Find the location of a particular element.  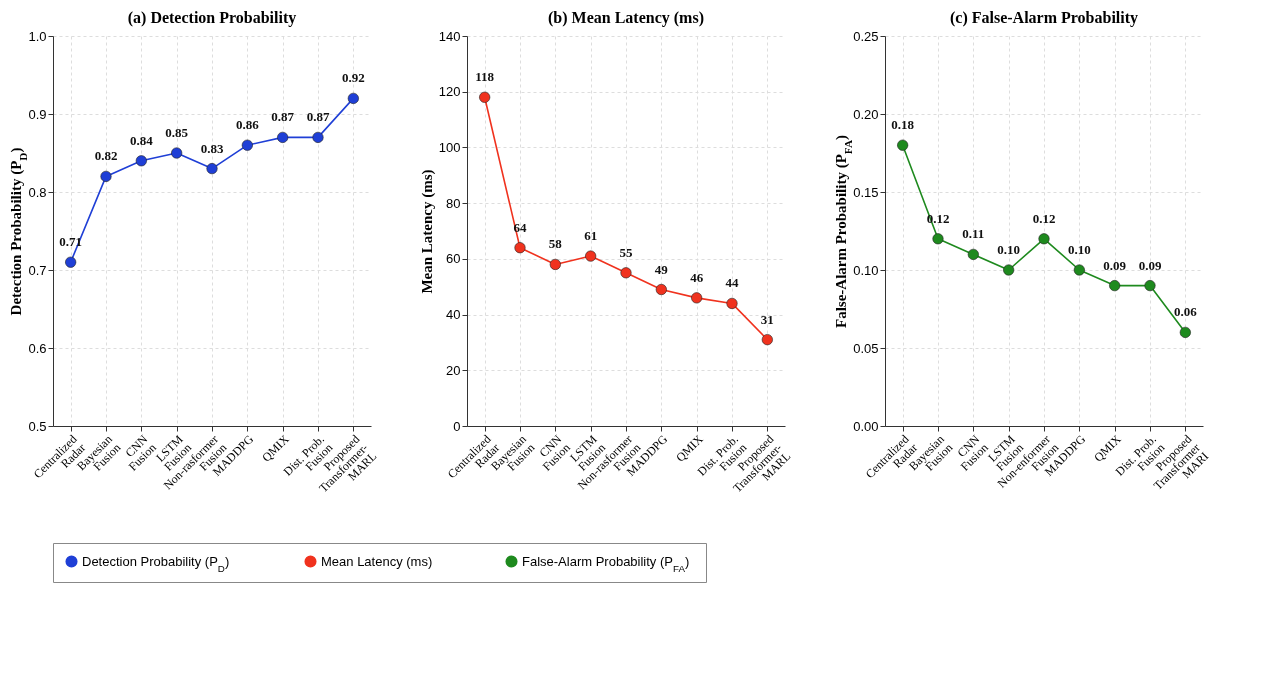

data-label: 0.86 is located at coordinates (247, 125).